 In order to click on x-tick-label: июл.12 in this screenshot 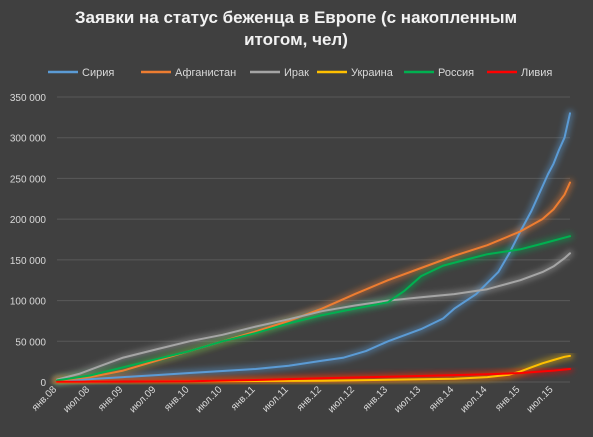, I will do `click(341, 399)`.